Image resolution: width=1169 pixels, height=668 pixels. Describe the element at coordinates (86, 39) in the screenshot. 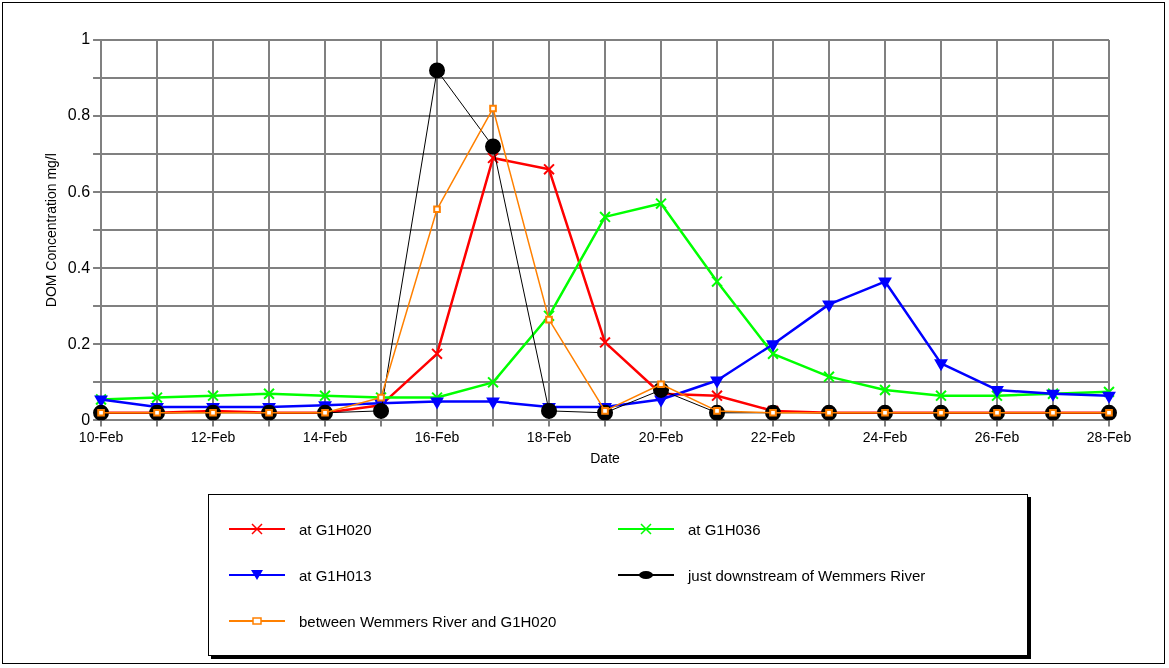

I see `y-tick-label: 1` at that location.